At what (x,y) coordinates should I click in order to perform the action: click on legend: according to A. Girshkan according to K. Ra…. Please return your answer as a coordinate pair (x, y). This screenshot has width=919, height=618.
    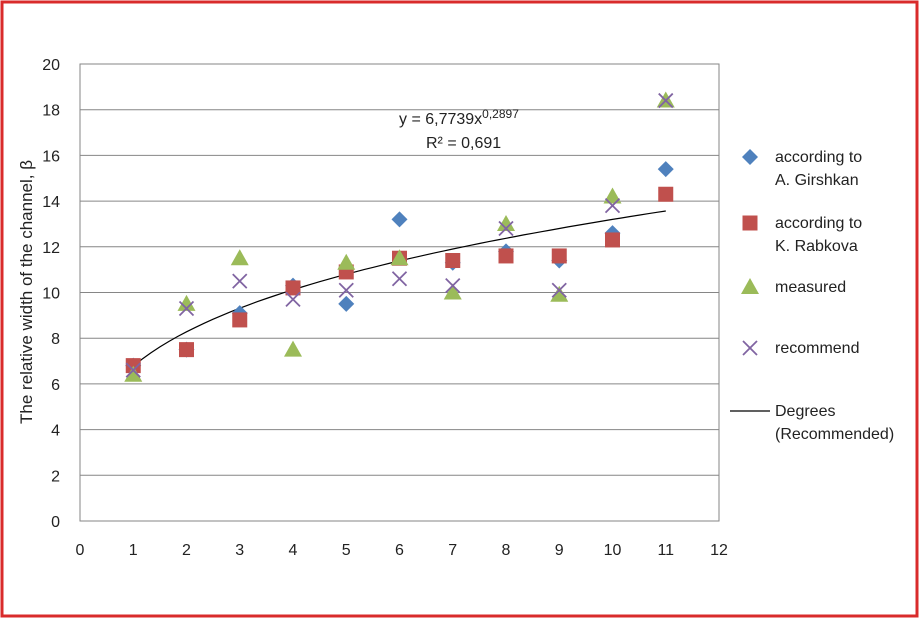
    Looking at the image, I should click on (812, 296).